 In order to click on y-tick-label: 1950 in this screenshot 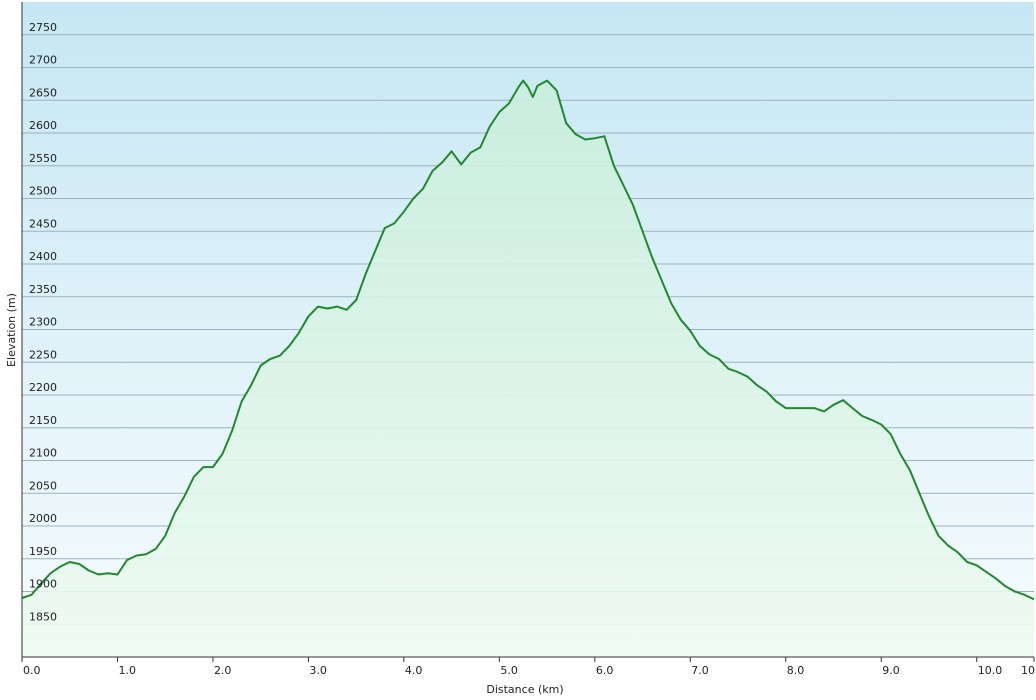, I will do `click(43, 551)`.